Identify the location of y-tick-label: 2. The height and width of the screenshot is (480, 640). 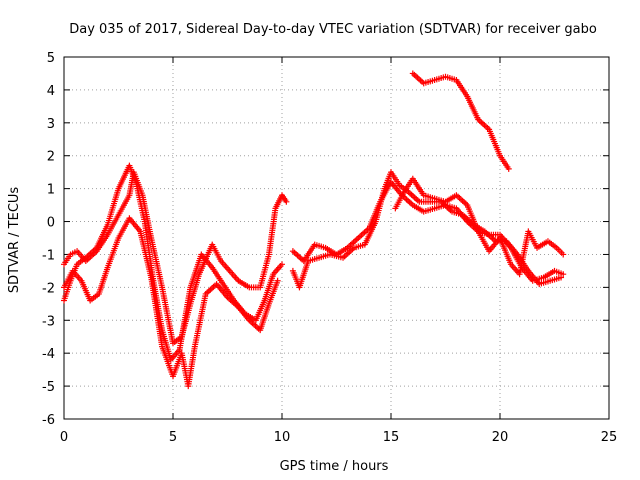
(51, 157).